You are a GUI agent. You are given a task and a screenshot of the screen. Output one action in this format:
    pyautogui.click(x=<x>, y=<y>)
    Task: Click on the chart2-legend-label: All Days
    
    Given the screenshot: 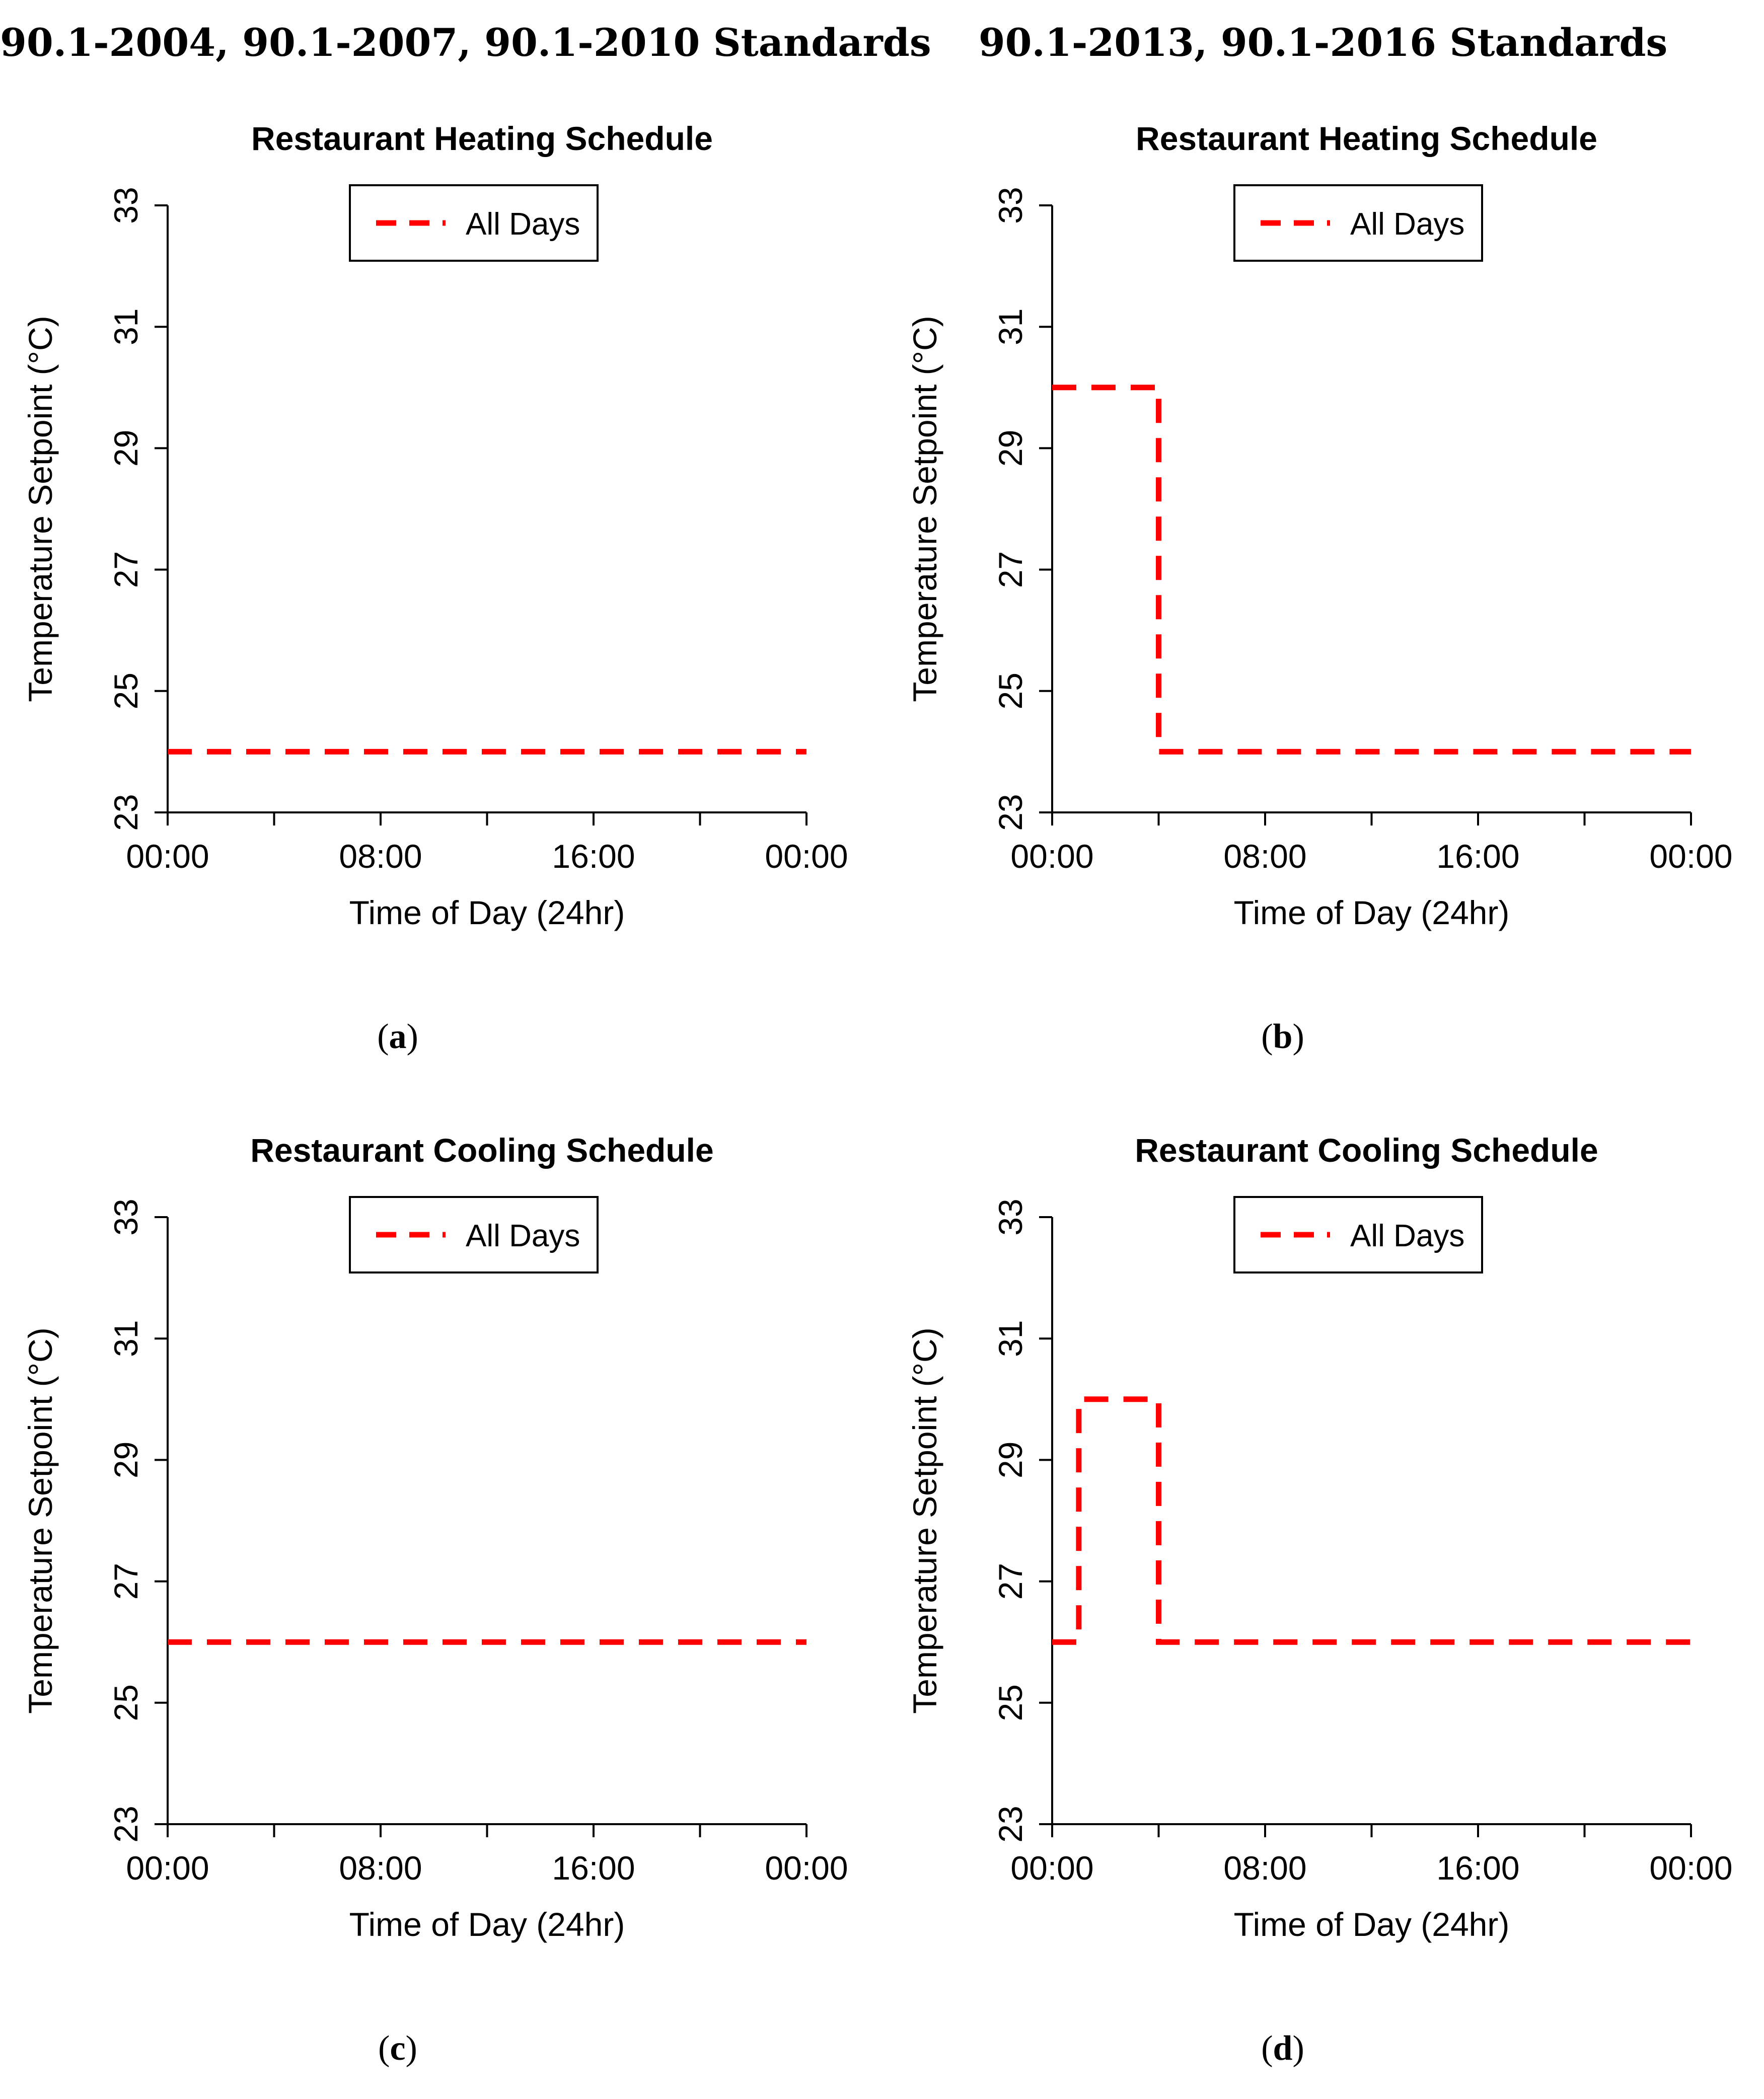 What is the action you would take?
    pyautogui.click(x=1407, y=224)
    